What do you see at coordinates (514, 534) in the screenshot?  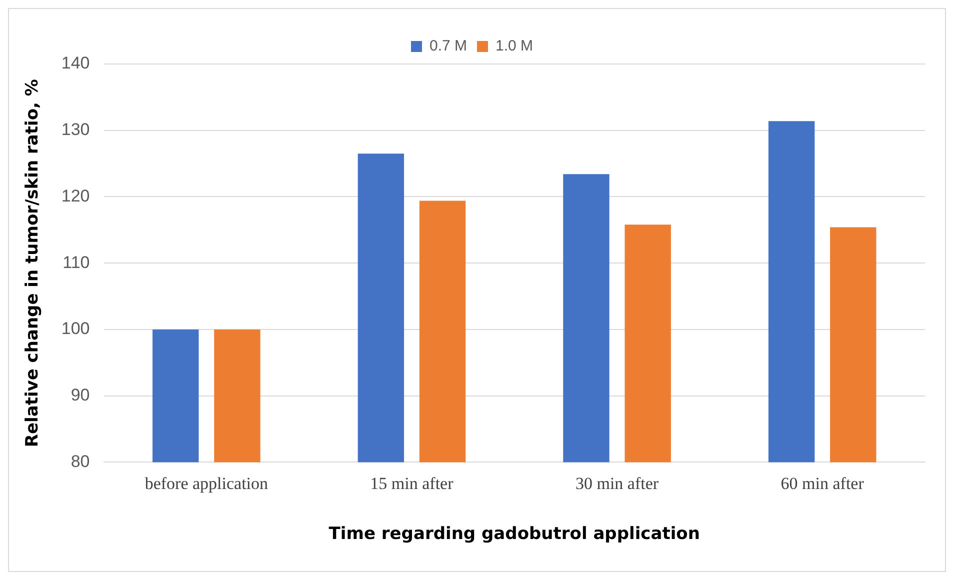 I see `x-axis-title: Time regarding gadobutrol application` at bounding box center [514, 534].